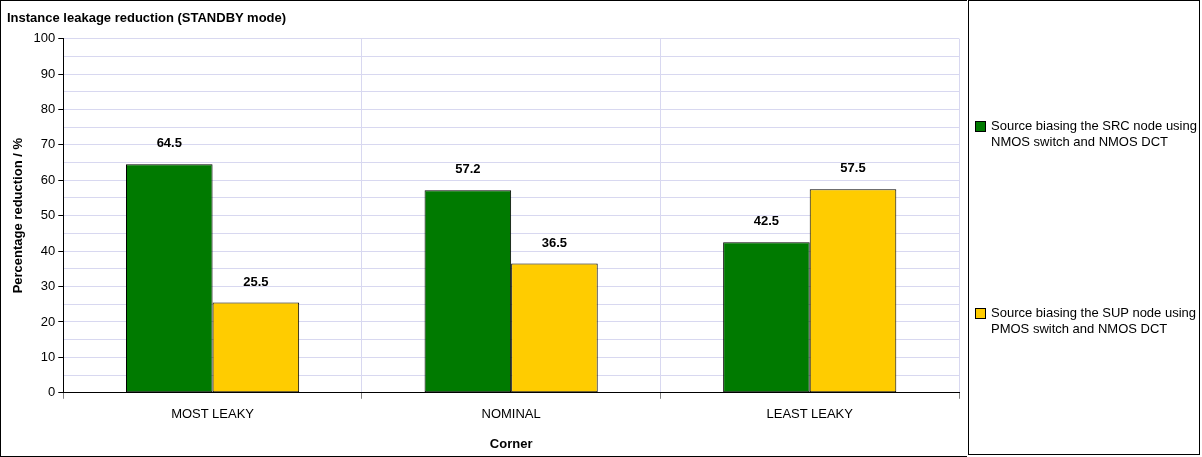  Describe the element at coordinates (213, 414) in the screenshot. I see `x-tick-label: MOST LEAKY` at that location.